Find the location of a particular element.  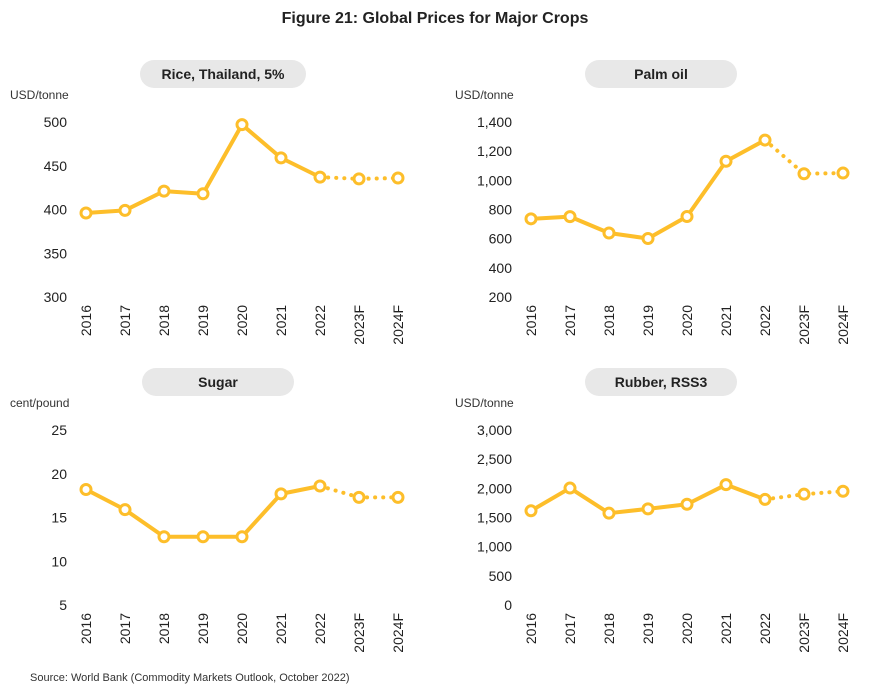

y-tick-label: 3,000 is located at coordinates (494, 430).